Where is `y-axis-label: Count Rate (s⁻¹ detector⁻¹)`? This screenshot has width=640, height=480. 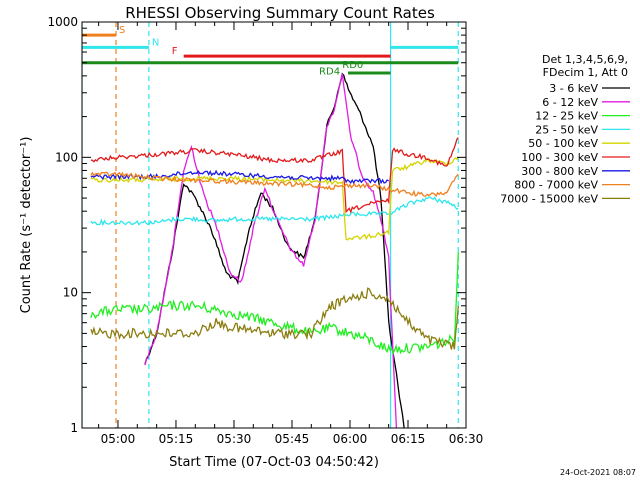
y-axis-label: Count Rate (s⁻¹ detector⁻¹) is located at coordinates (26, 225).